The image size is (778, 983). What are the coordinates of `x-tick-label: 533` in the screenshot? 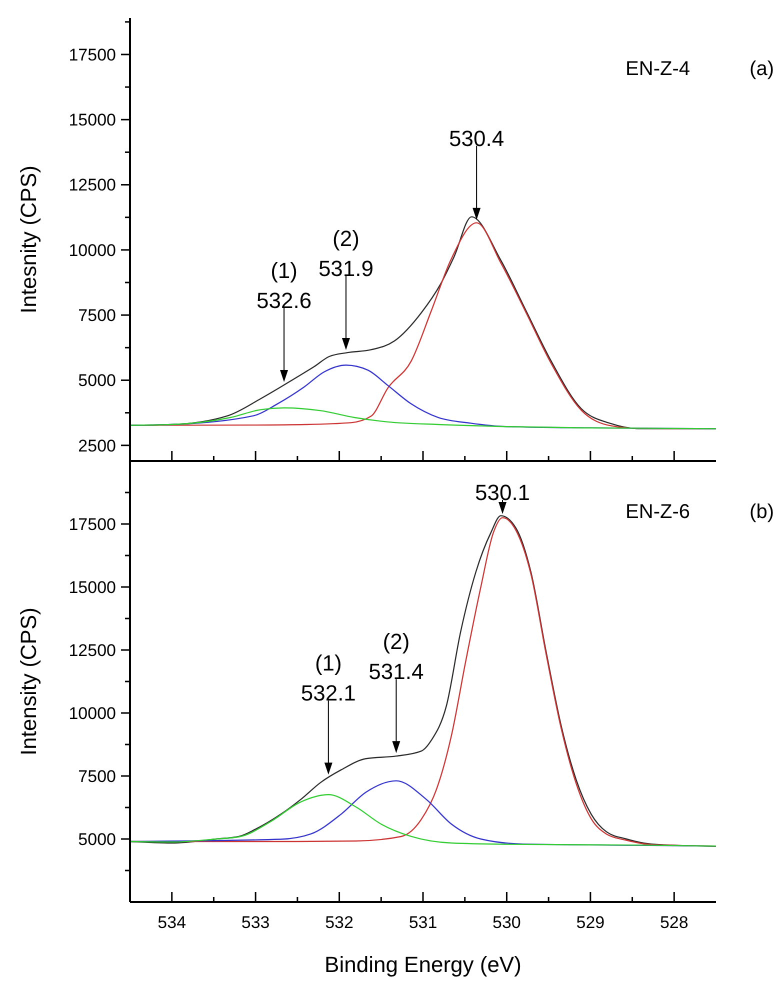 It's located at (255, 922).